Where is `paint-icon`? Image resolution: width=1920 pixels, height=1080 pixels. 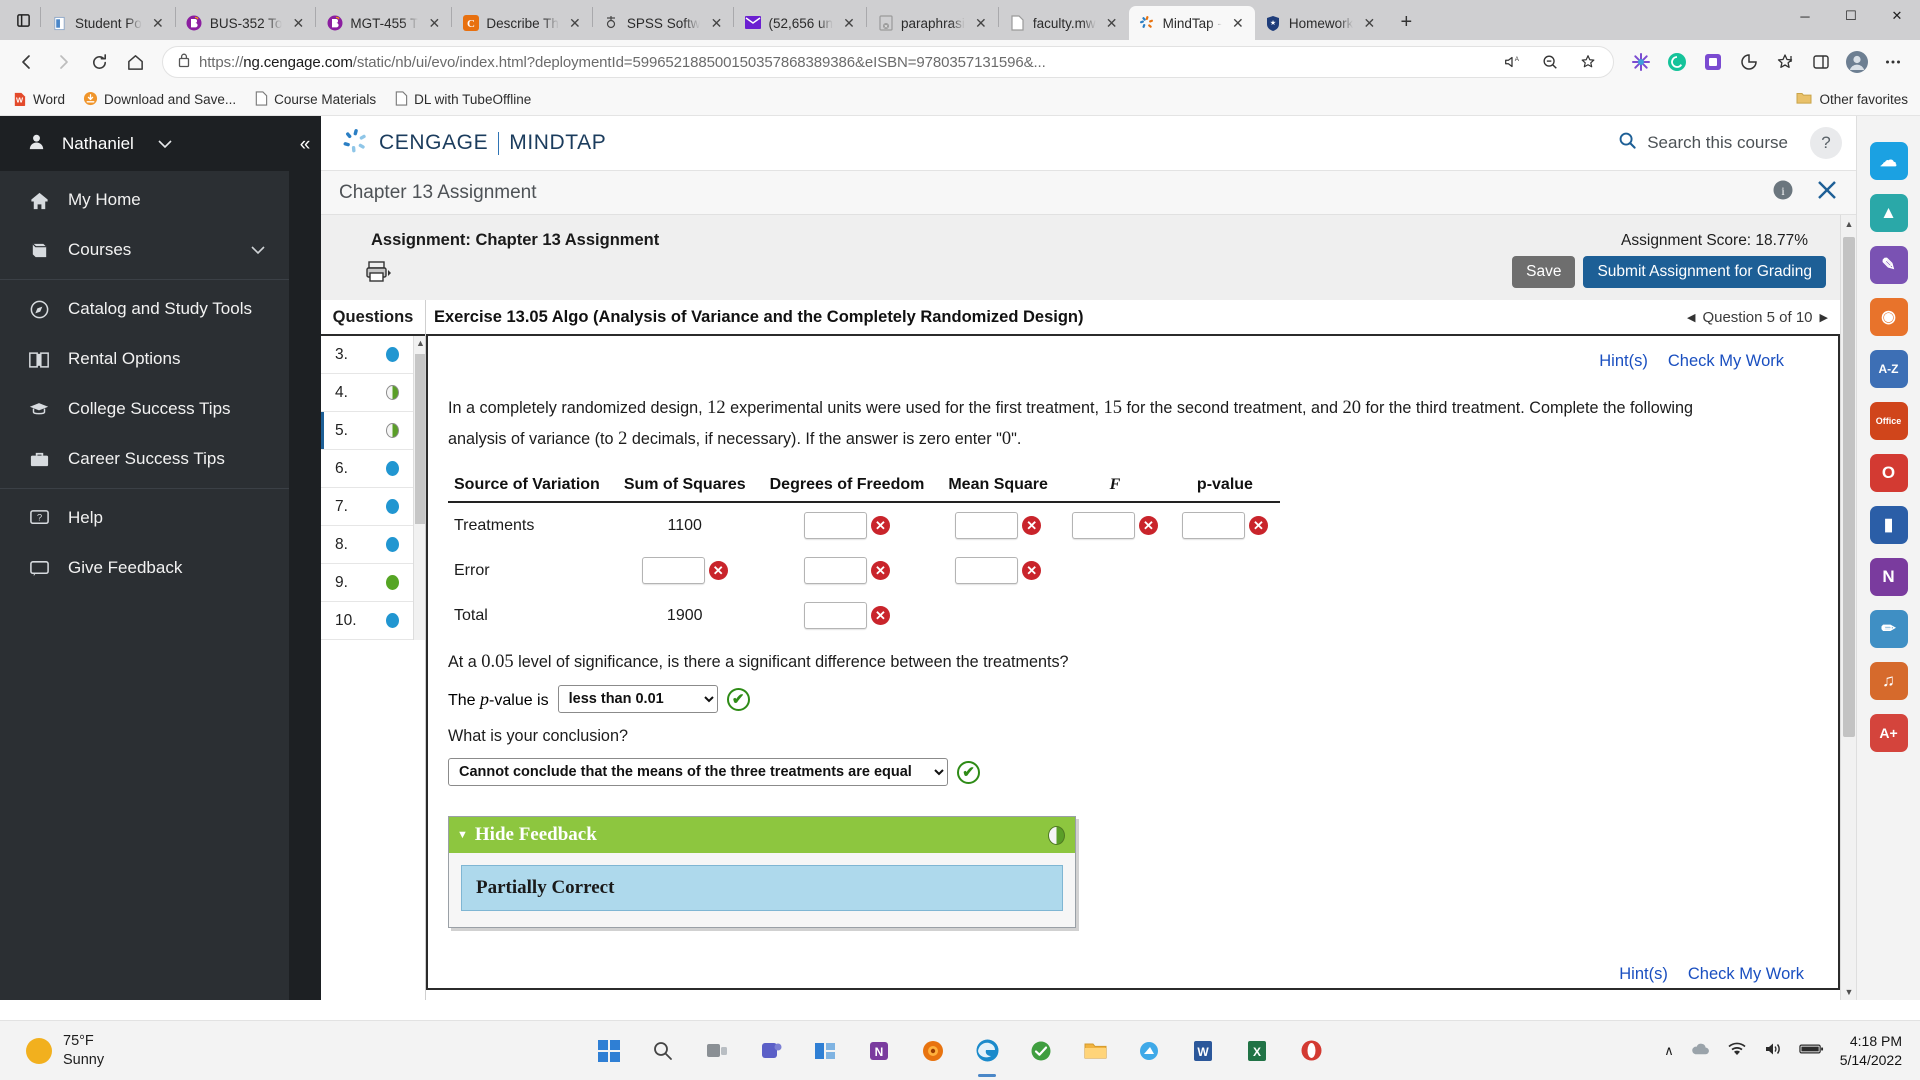 paint-icon is located at coordinates (1149, 1051).